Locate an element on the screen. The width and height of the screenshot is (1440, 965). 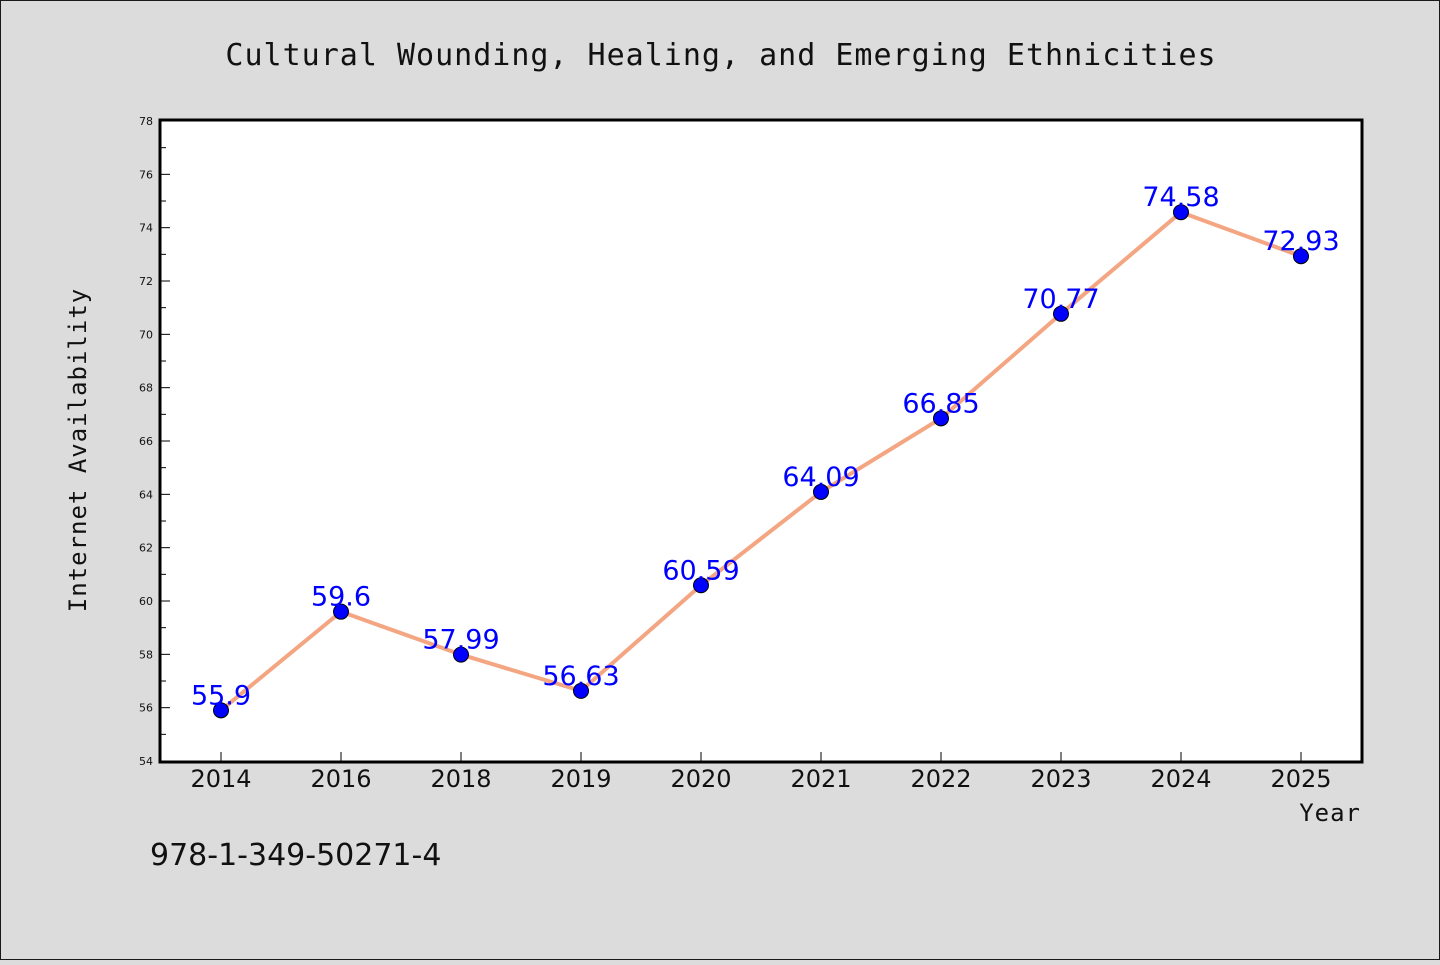
y-tick-label: 60 is located at coordinates (146, 601).